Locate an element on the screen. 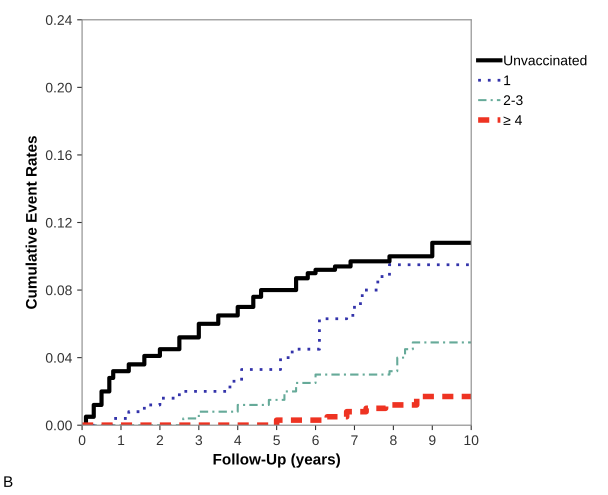  y-tick-label: 0.00 is located at coordinates (59, 425).